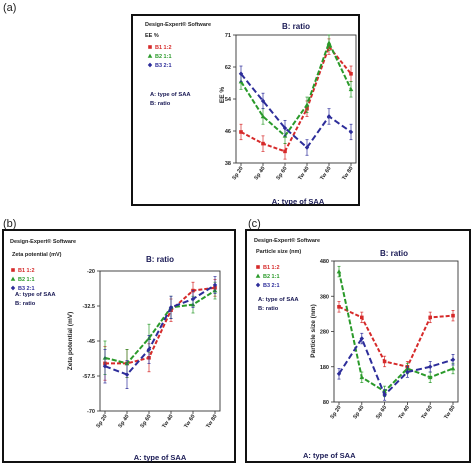 This screenshot has width=474, height=467. What do you see at coordinates (228, 132) in the screenshot?
I see `panel-a-y-tick-label: 46` at bounding box center [228, 132].